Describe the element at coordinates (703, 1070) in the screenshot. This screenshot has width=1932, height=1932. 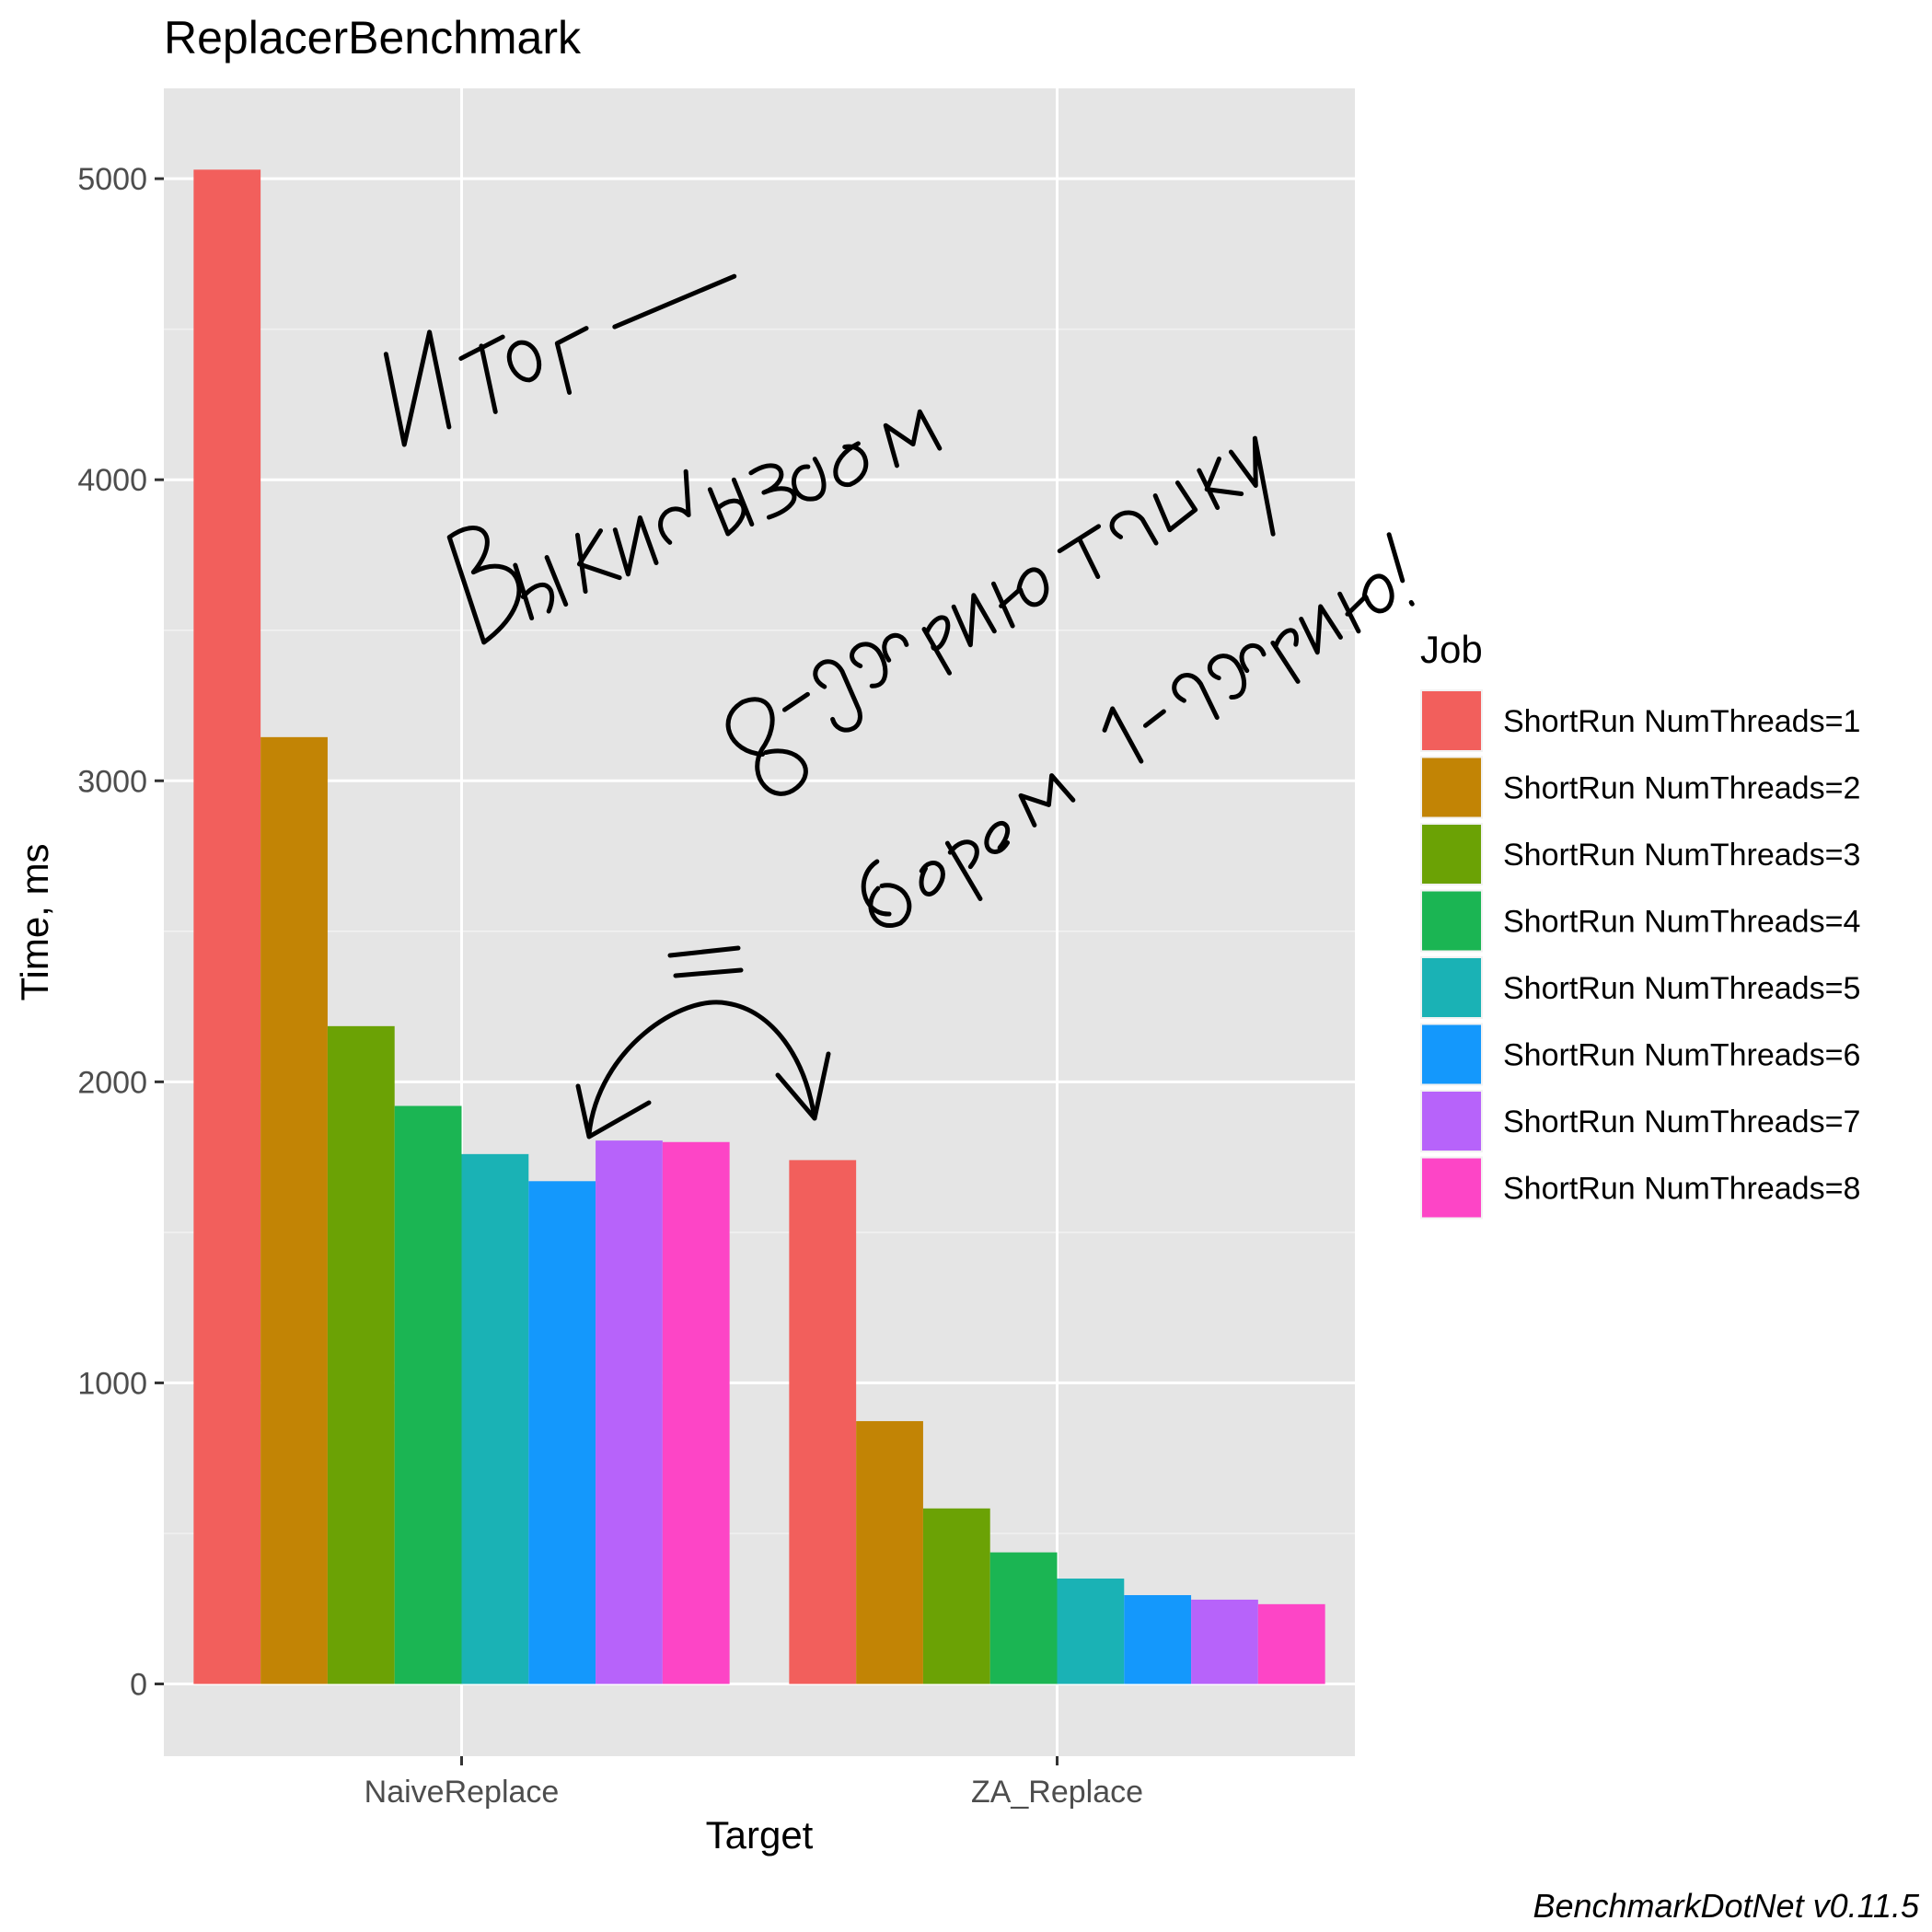
I see `handwriting-arrow` at that location.